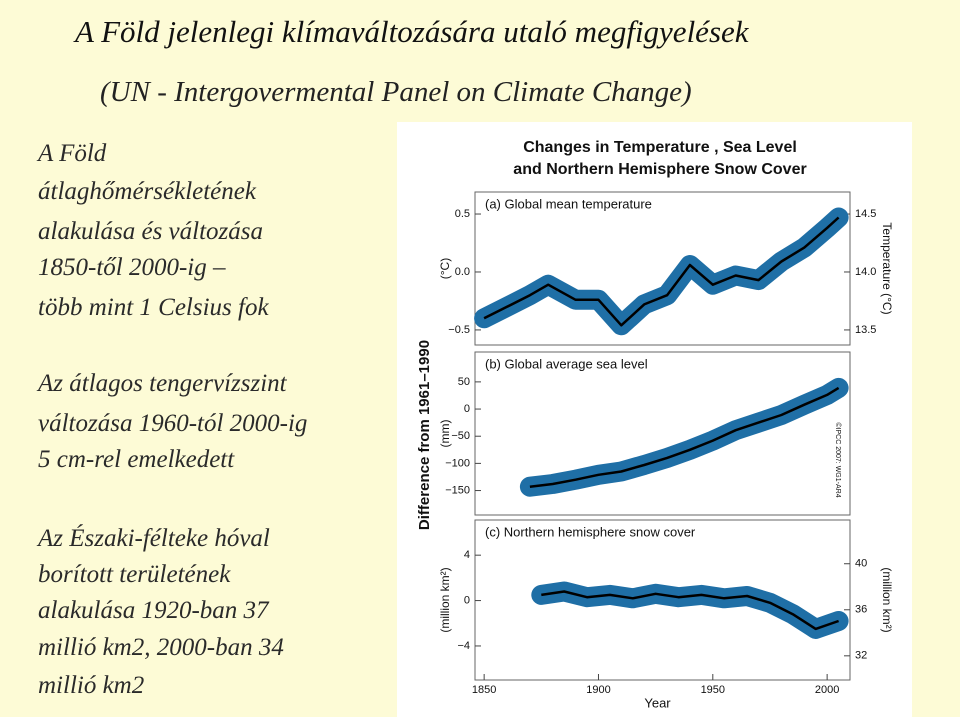 The image size is (960, 717). Describe the element at coordinates (865, 214) in the screenshot. I see `y2-tick-label: 14.5` at that location.